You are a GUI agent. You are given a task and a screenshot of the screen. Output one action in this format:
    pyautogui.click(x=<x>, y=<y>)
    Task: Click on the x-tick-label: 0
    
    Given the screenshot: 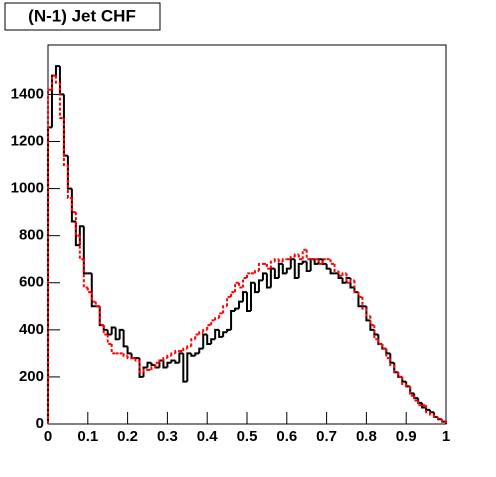 What is the action you would take?
    pyautogui.click(x=48, y=436)
    